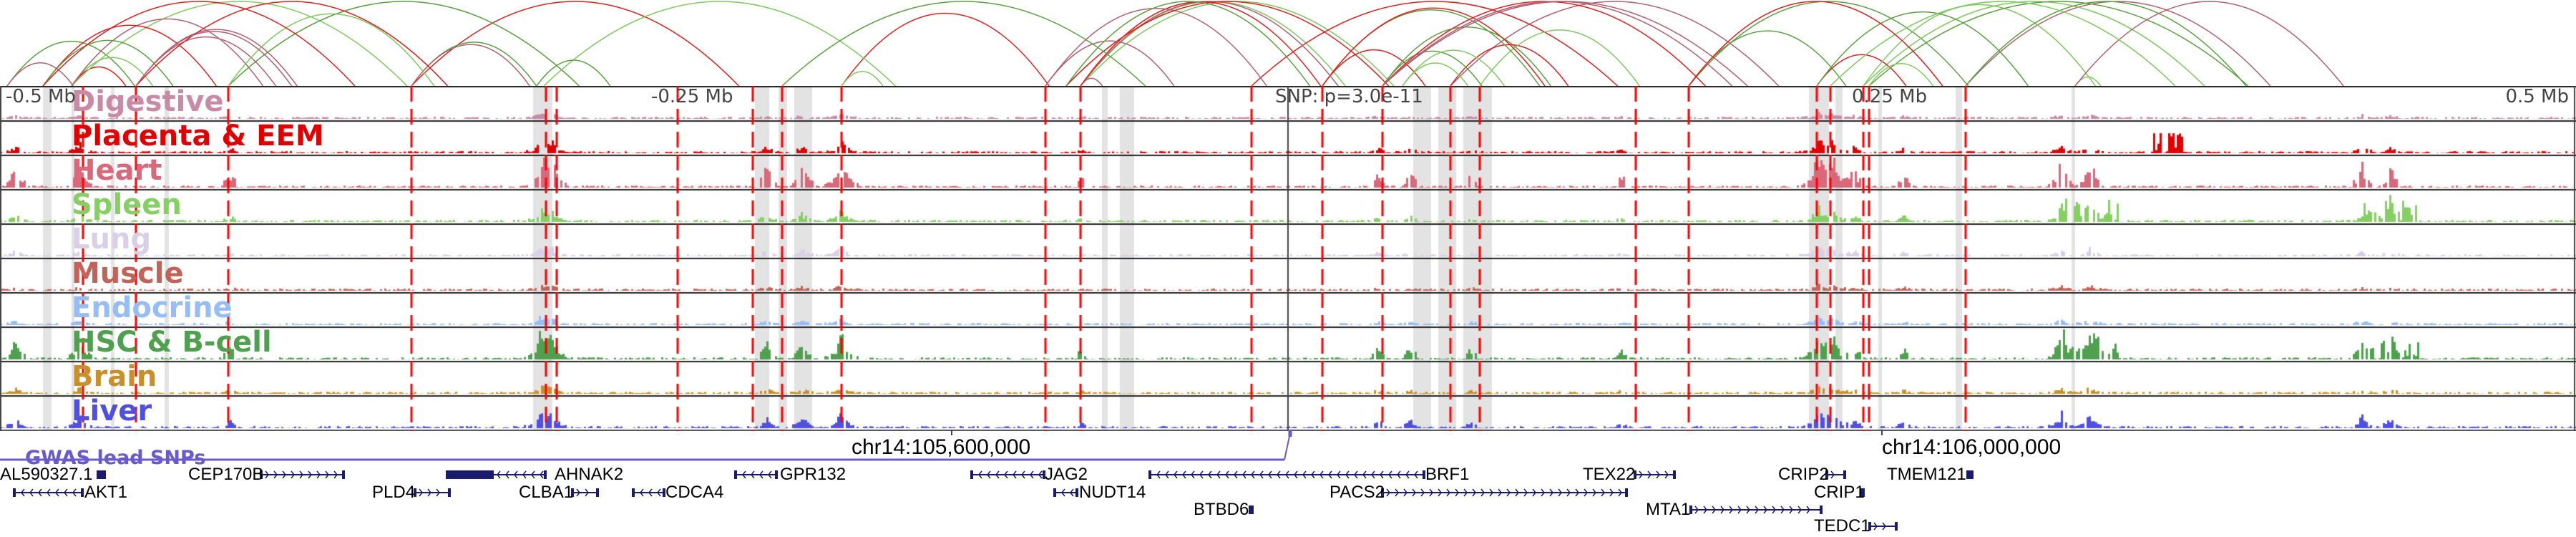 The image size is (2576, 537). Describe the element at coordinates (1890, 96) in the screenshot. I see `axis-label-0.25mb: 0.25 Mb` at that location.